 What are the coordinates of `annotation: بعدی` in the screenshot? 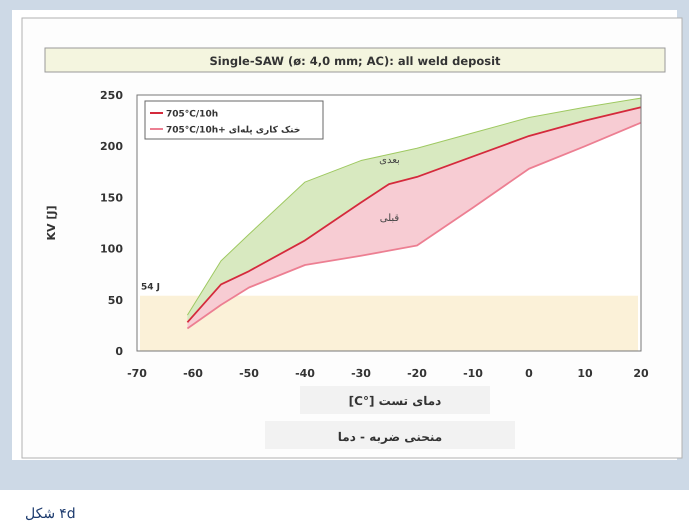 It's located at (389, 160).